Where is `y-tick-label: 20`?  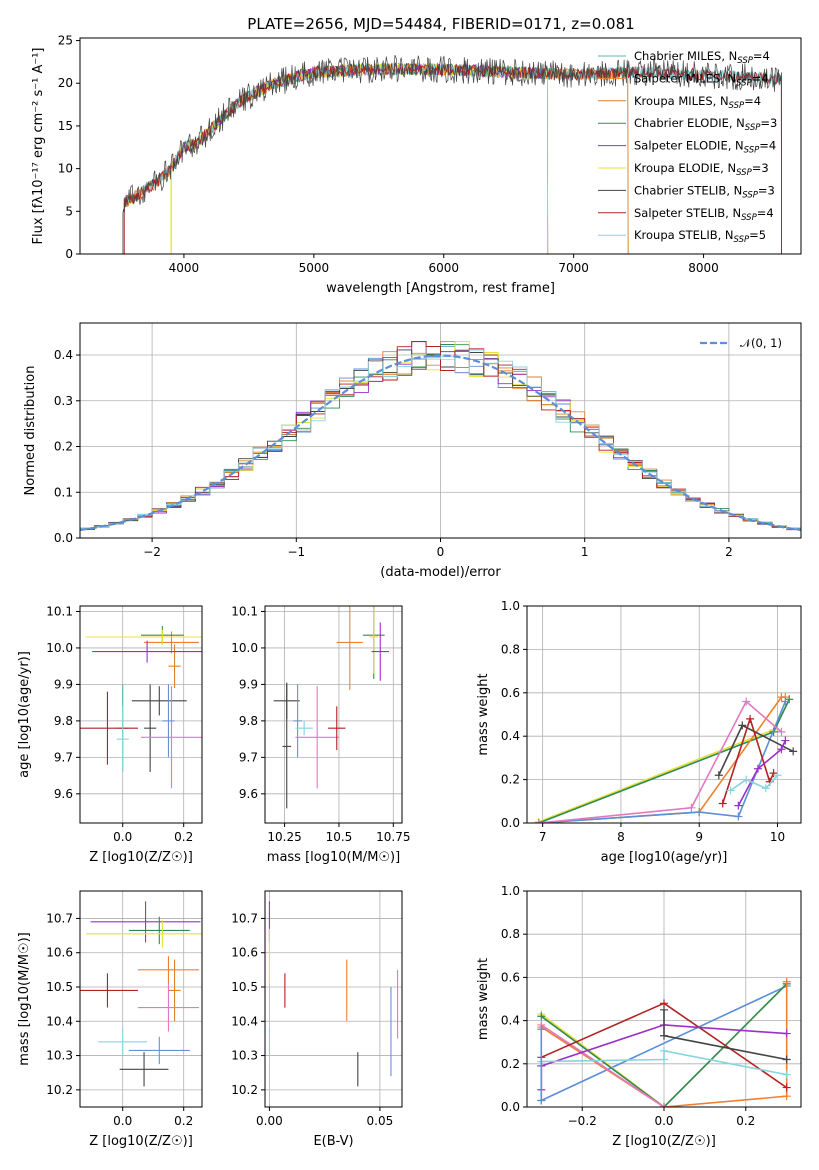 y-tick-label: 20 is located at coordinates (65, 83).